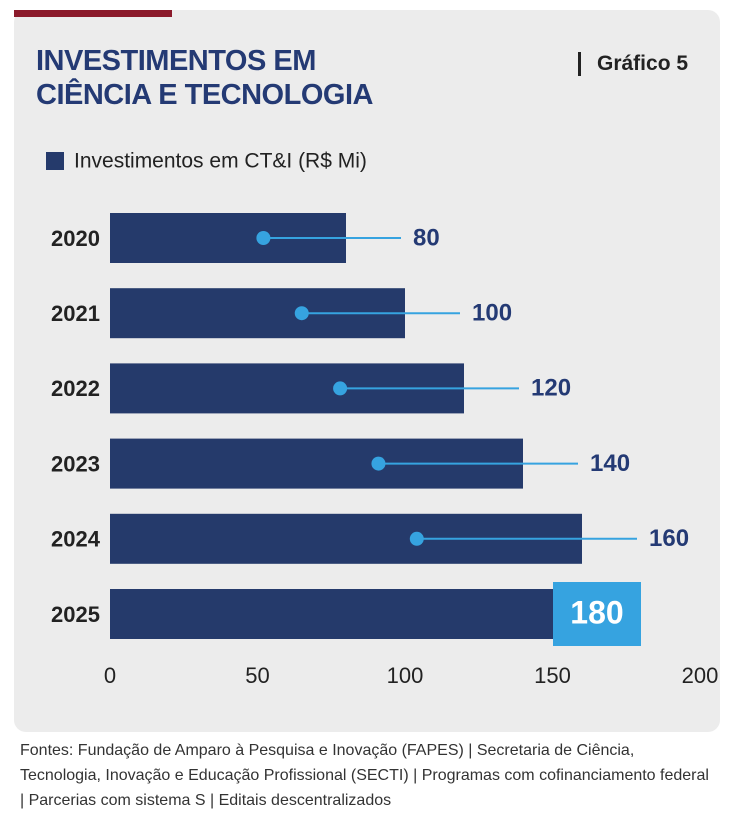  What do you see at coordinates (220, 161) in the screenshot?
I see `legend-label: Investimentos em CT&I (R$ Mi)` at bounding box center [220, 161].